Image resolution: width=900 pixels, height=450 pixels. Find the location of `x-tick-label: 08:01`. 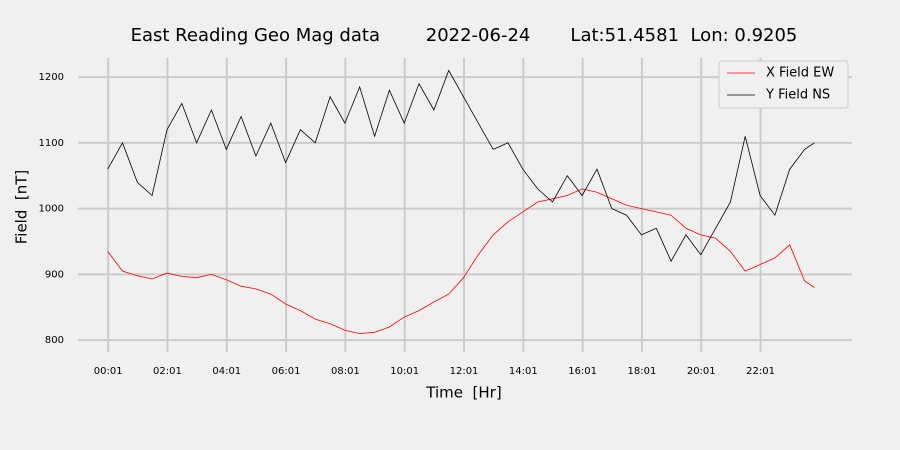

x-tick-label: 08:01 is located at coordinates (345, 371).